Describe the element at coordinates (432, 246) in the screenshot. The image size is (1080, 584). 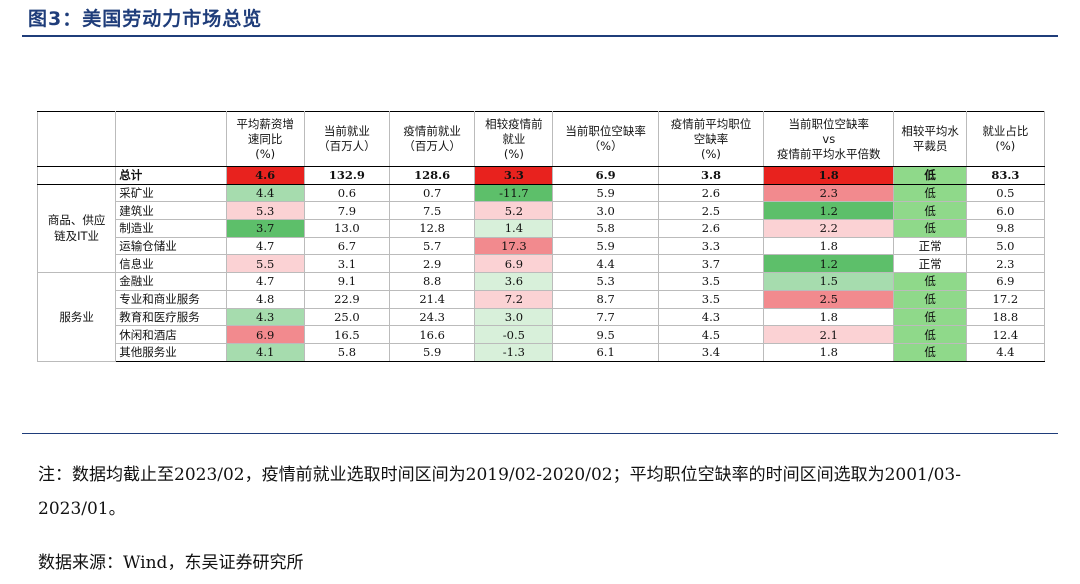
I see `employment-pre-cell: 5.7` at that location.